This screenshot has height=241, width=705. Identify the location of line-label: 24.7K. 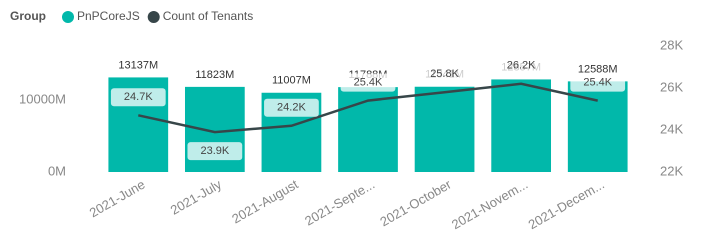
(138, 97).